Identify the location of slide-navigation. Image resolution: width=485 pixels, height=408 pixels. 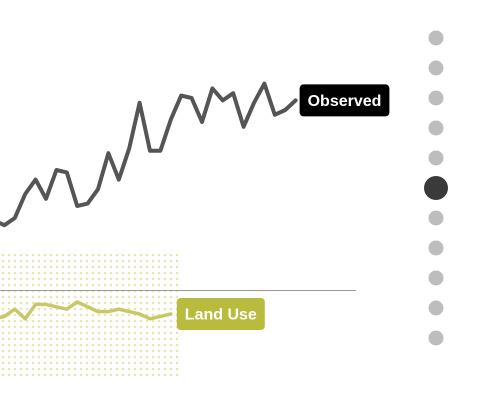
(436, 188).